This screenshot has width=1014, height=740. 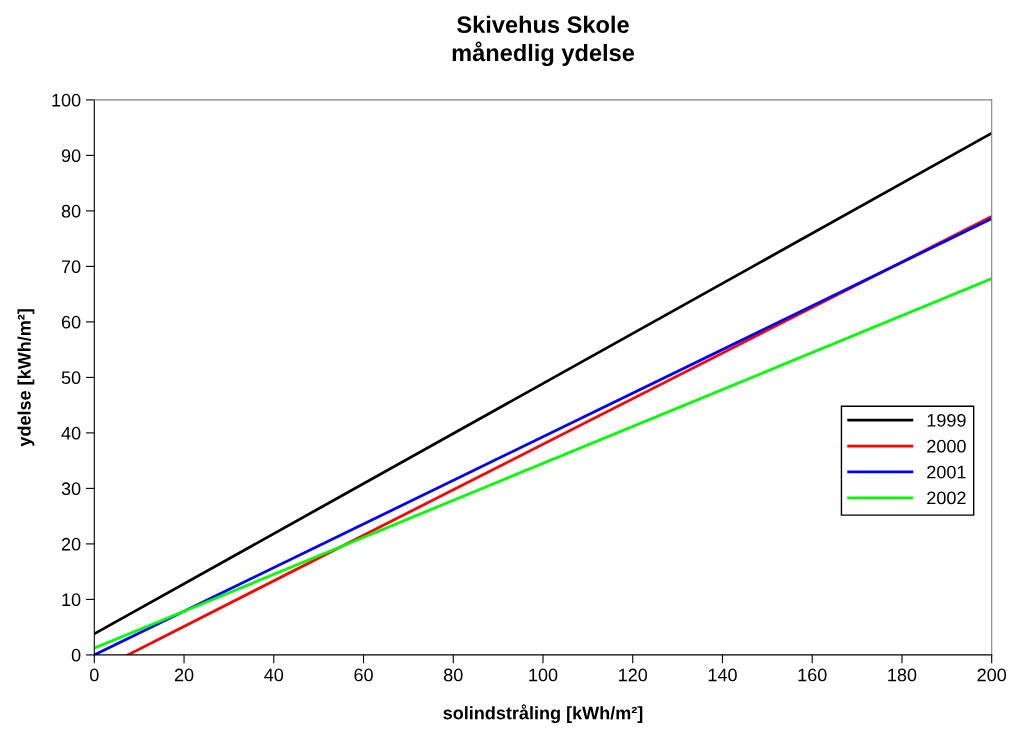 What do you see at coordinates (543, 675) in the screenshot?
I see `x-tick-label: 100` at bounding box center [543, 675].